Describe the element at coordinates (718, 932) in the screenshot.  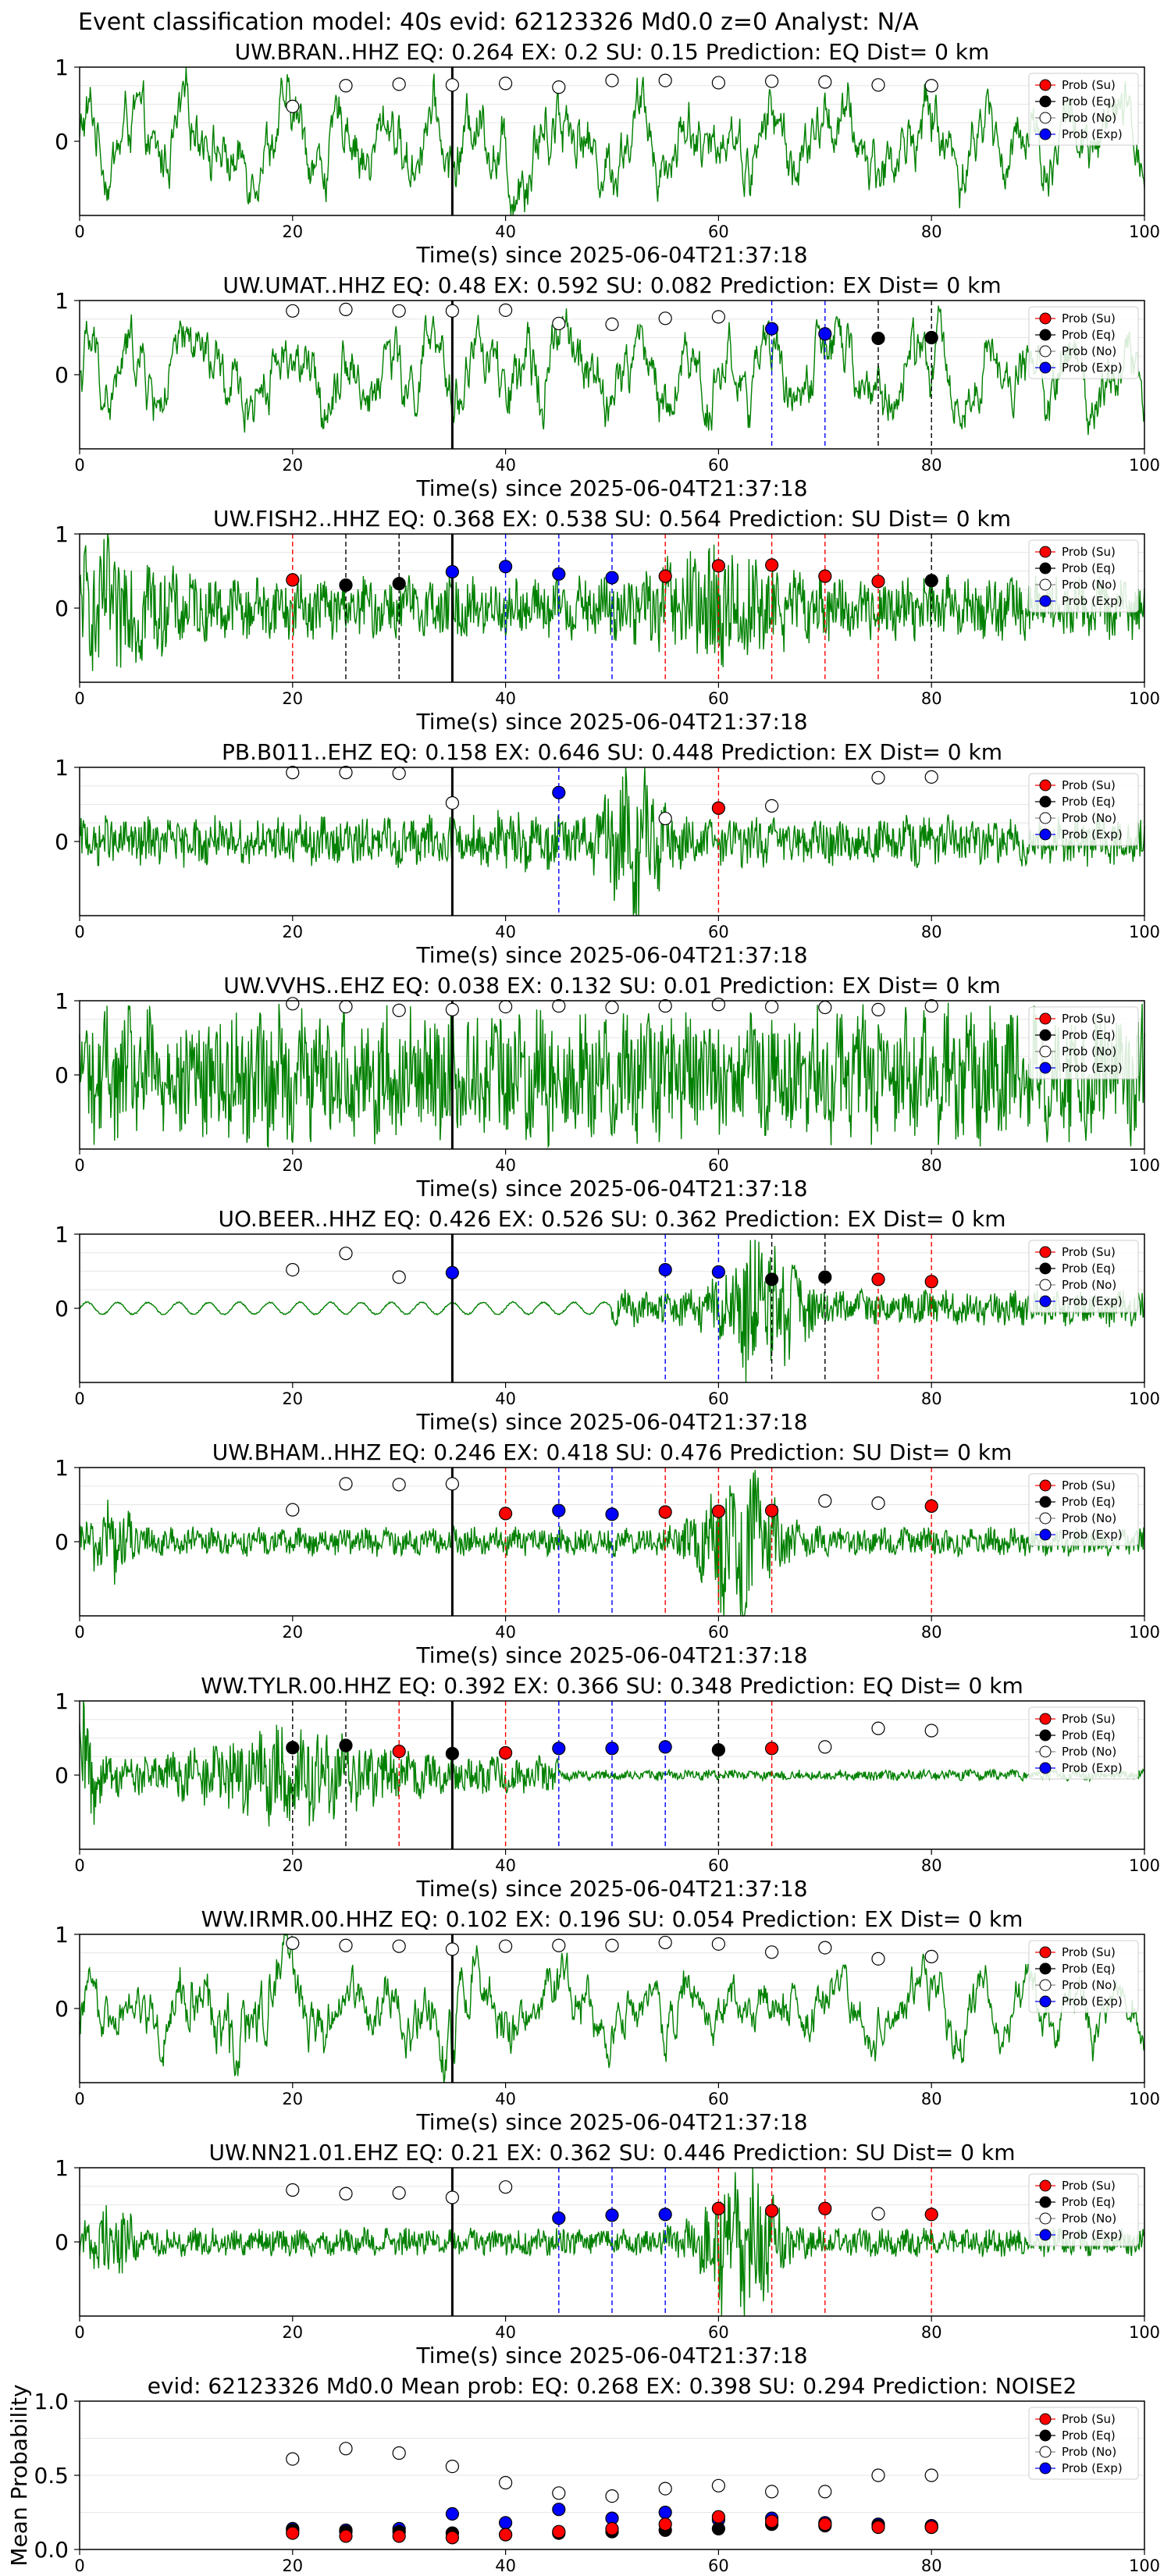
I see `x-tick-label: 60` at that location.